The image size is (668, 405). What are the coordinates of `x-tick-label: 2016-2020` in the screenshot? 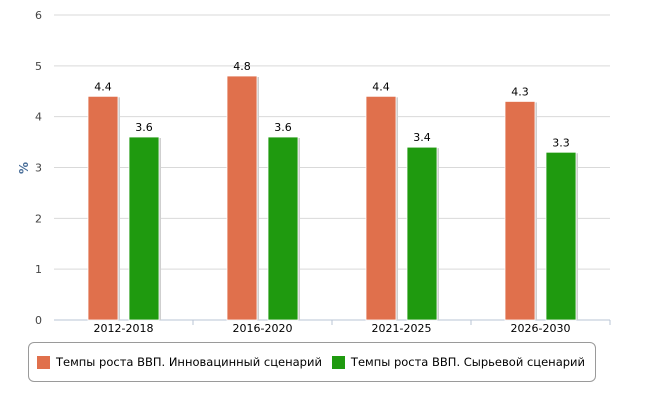 It's located at (263, 328).